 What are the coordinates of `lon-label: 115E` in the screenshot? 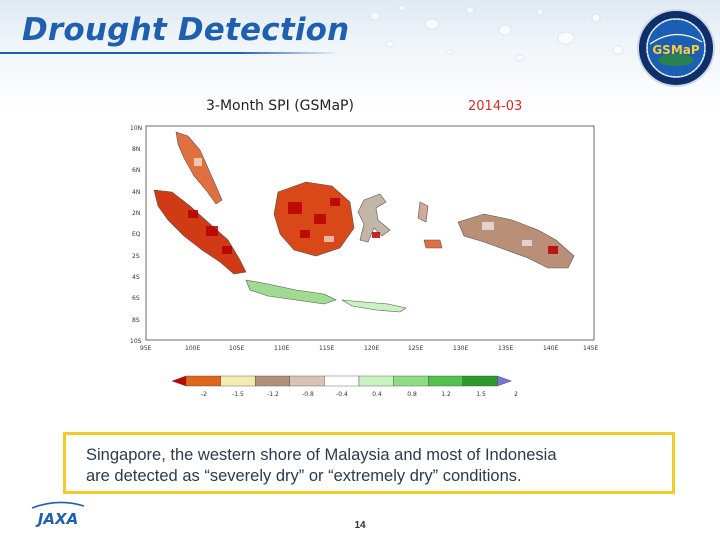 It's located at (326, 348).